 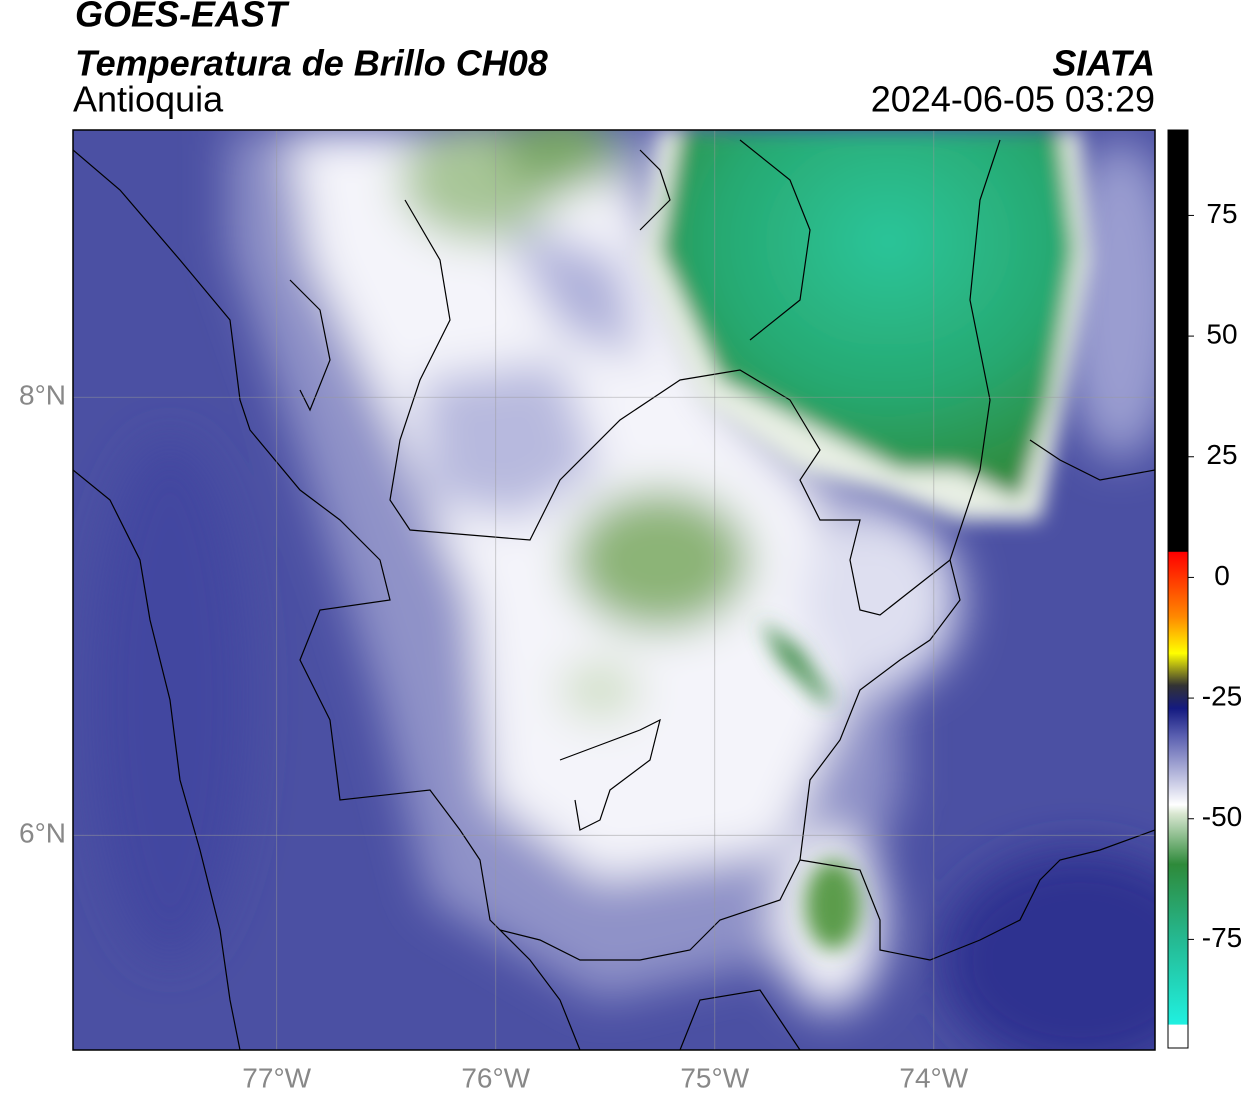 I want to click on x-tick-label: 76°W, so click(x=495, y=1077).